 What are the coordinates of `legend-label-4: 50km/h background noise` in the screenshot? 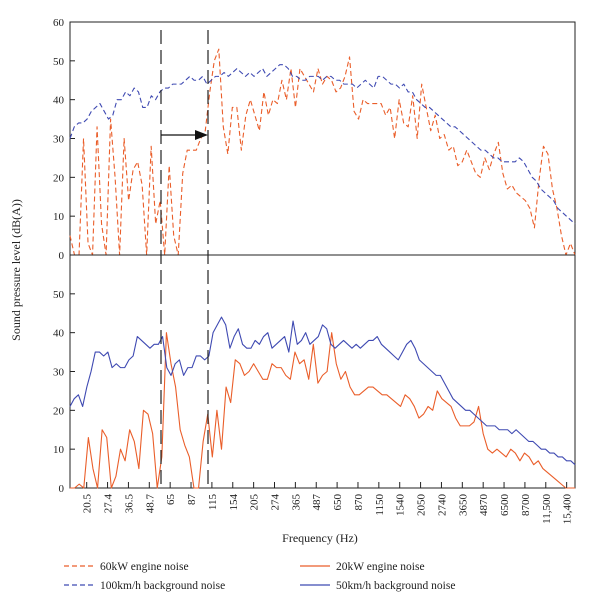 It's located at (395, 586).